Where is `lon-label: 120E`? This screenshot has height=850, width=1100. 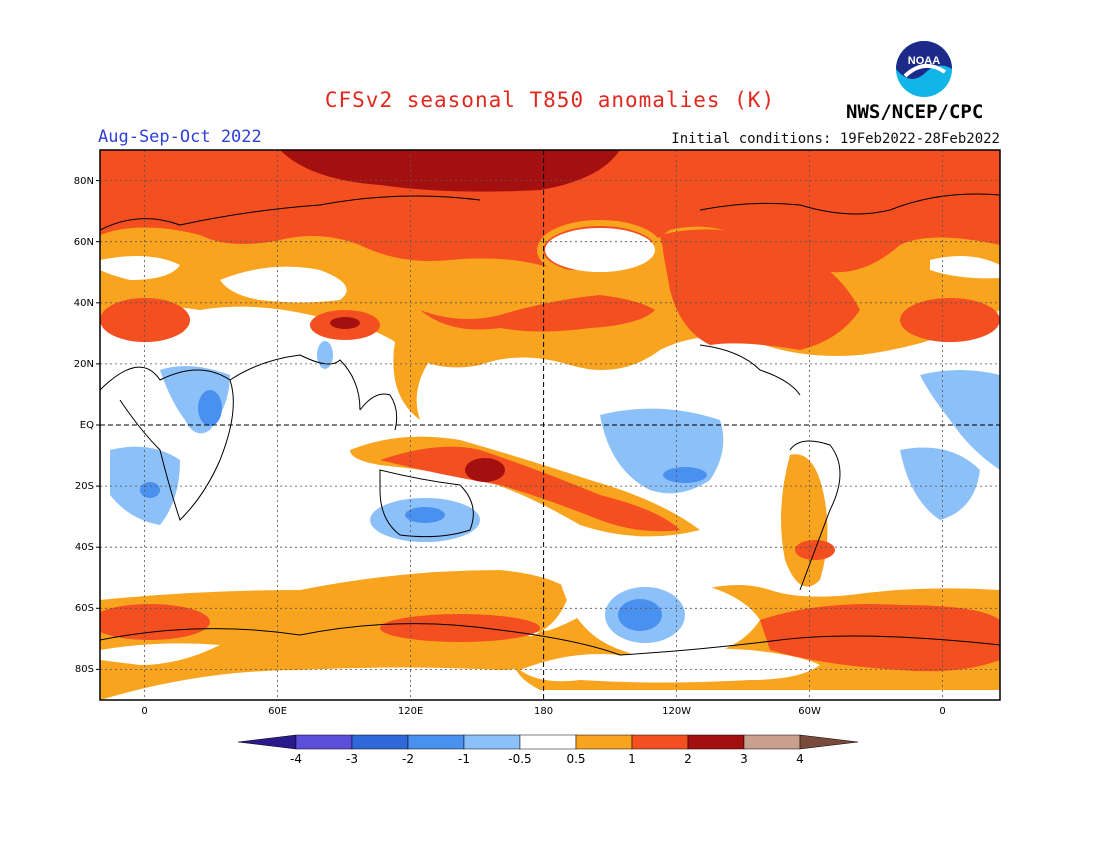 lon-label: 120E is located at coordinates (410, 711).